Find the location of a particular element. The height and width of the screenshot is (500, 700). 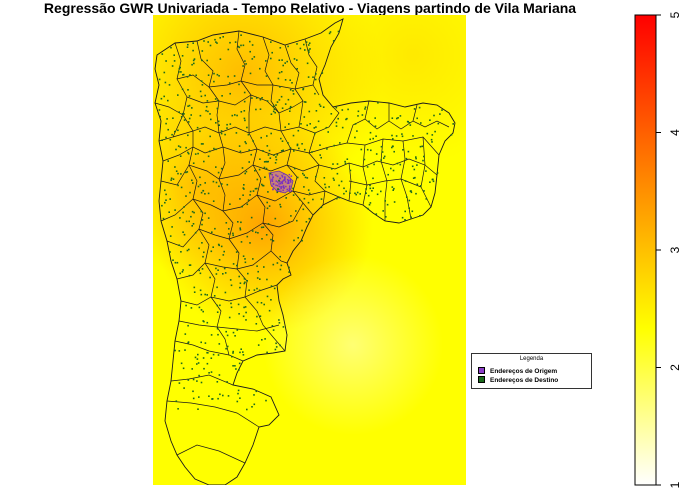

colorbar-tick-label: 5 is located at coordinates (675, 14).